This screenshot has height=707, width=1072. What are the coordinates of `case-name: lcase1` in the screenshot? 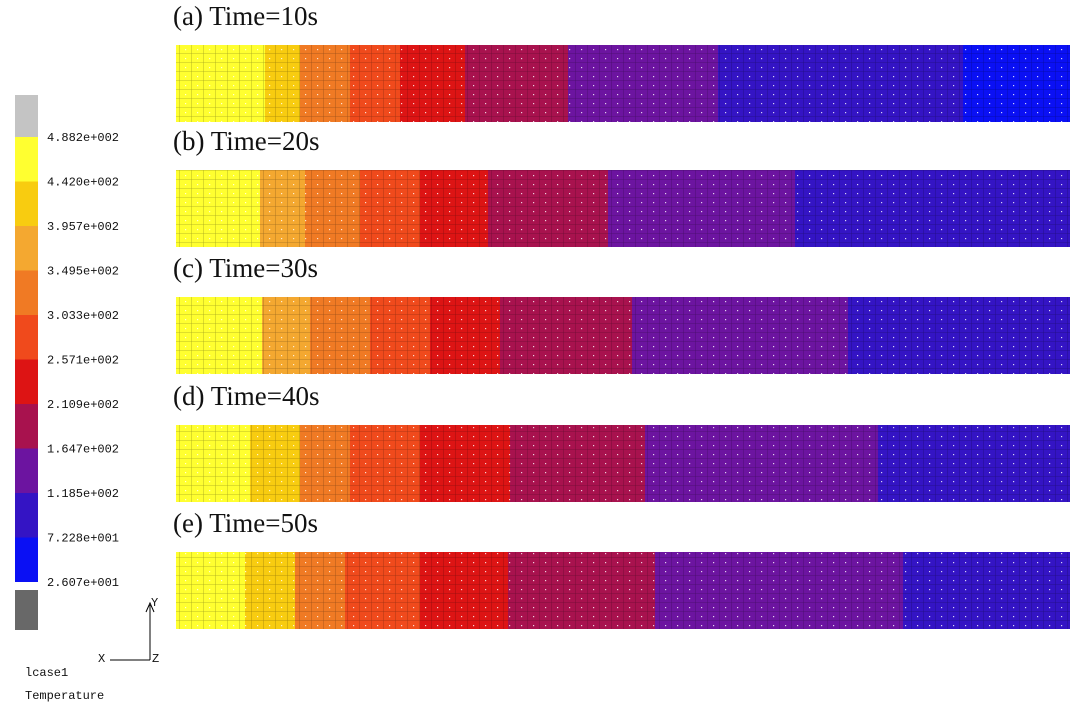 It's located at (46, 673).